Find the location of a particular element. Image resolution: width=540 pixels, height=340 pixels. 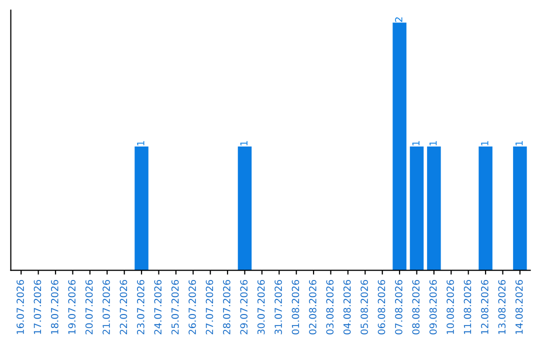

x-tick-label: 19.07.2026 is located at coordinates (72, 307).